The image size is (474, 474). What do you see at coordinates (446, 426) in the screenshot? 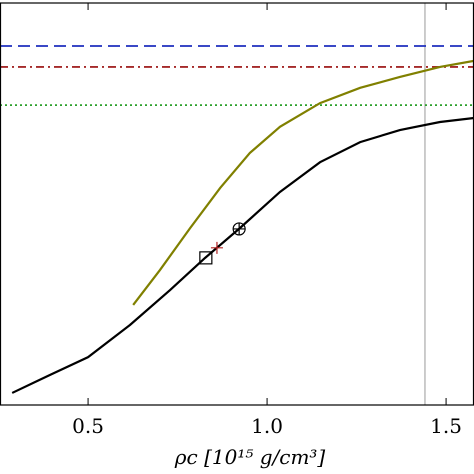
I see `x-tick-label: 1.5` at bounding box center [446, 426].